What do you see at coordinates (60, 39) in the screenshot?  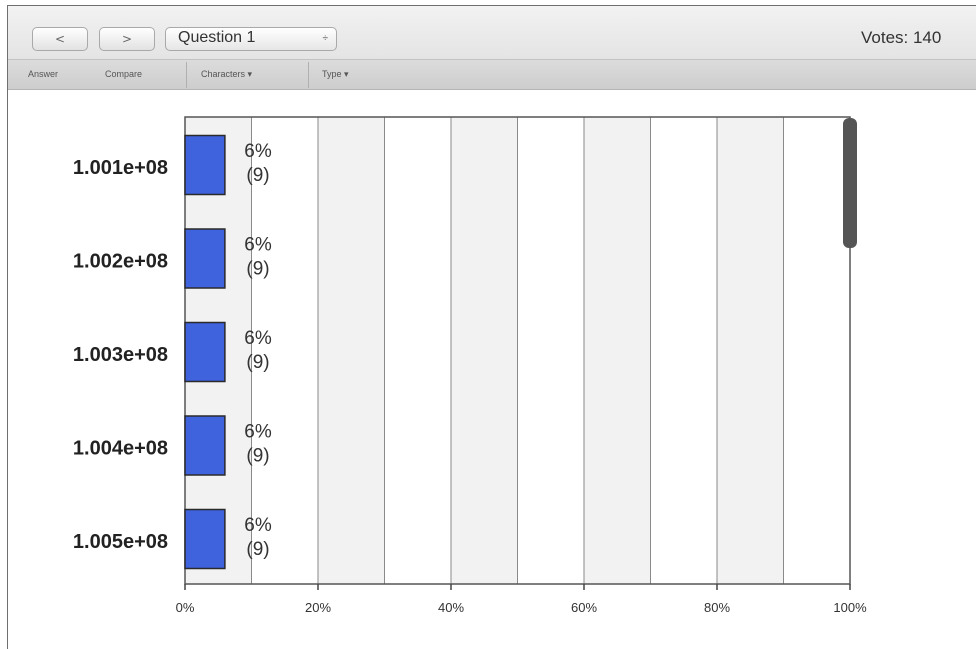 I see `back-button: <` at bounding box center [60, 39].